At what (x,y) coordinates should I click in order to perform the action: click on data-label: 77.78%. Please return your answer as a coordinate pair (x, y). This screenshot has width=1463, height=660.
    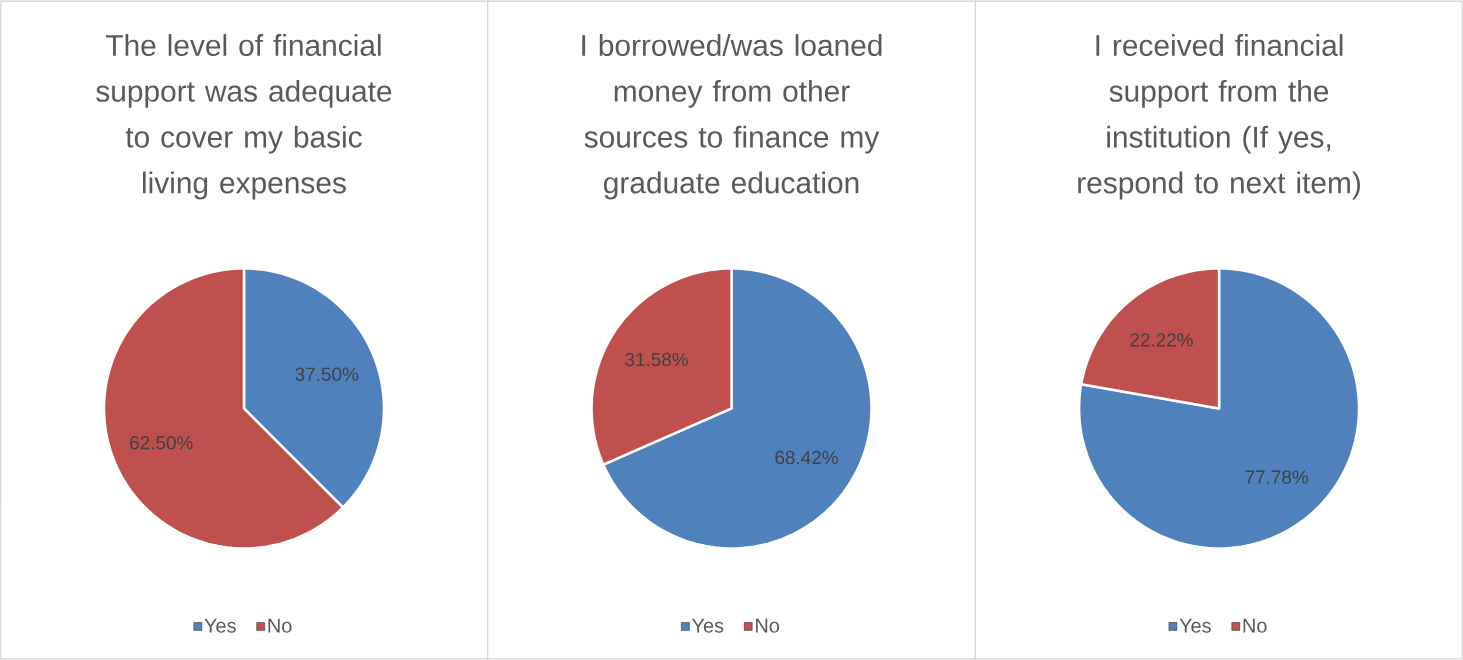
    Looking at the image, I should click on (1277, 477).